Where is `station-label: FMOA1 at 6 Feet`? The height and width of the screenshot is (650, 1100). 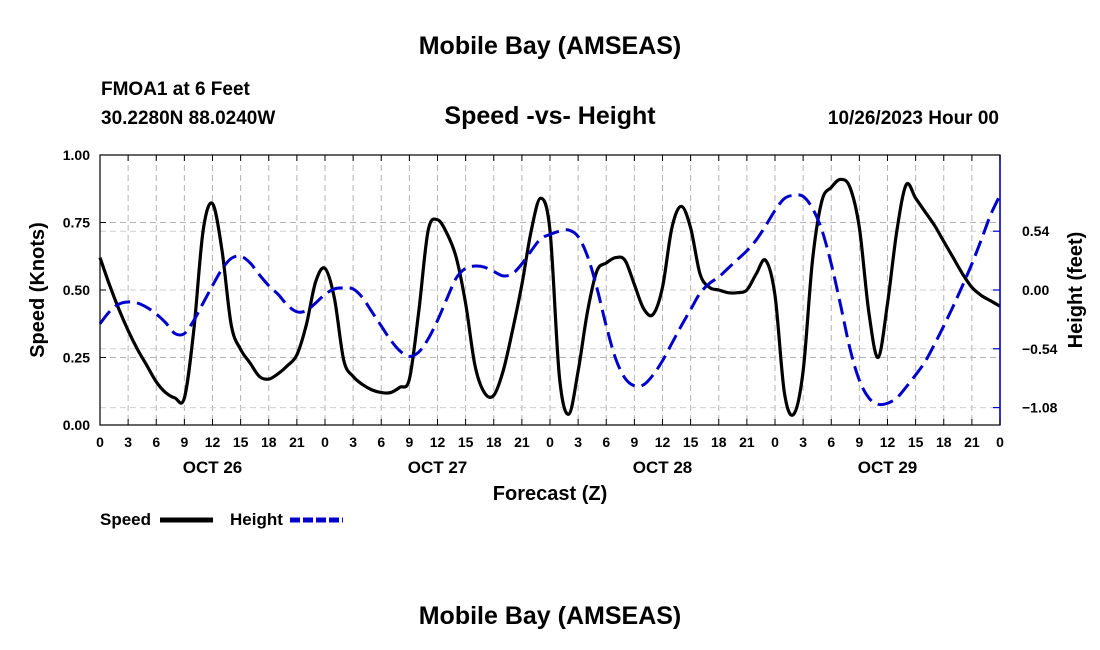 station-label: FMOA1 at 6 Feet is located at coordinates (176, 89).